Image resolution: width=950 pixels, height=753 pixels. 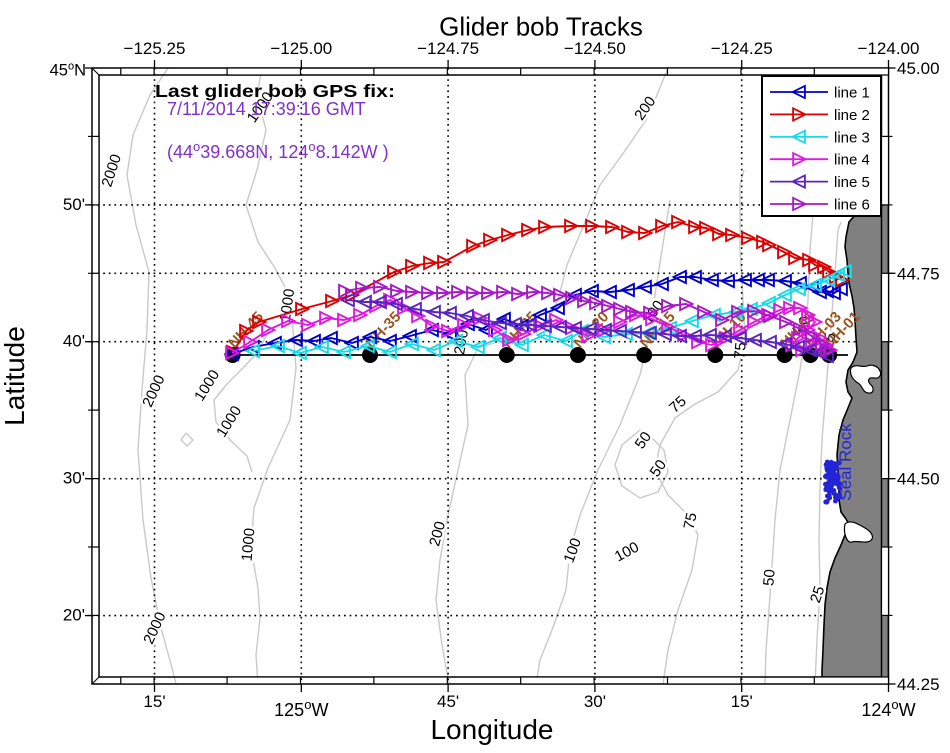 What do you see at coordinates (852, 182) in the screenshot?
I see `svg-text: line 5` at bounding box center [852, 182].